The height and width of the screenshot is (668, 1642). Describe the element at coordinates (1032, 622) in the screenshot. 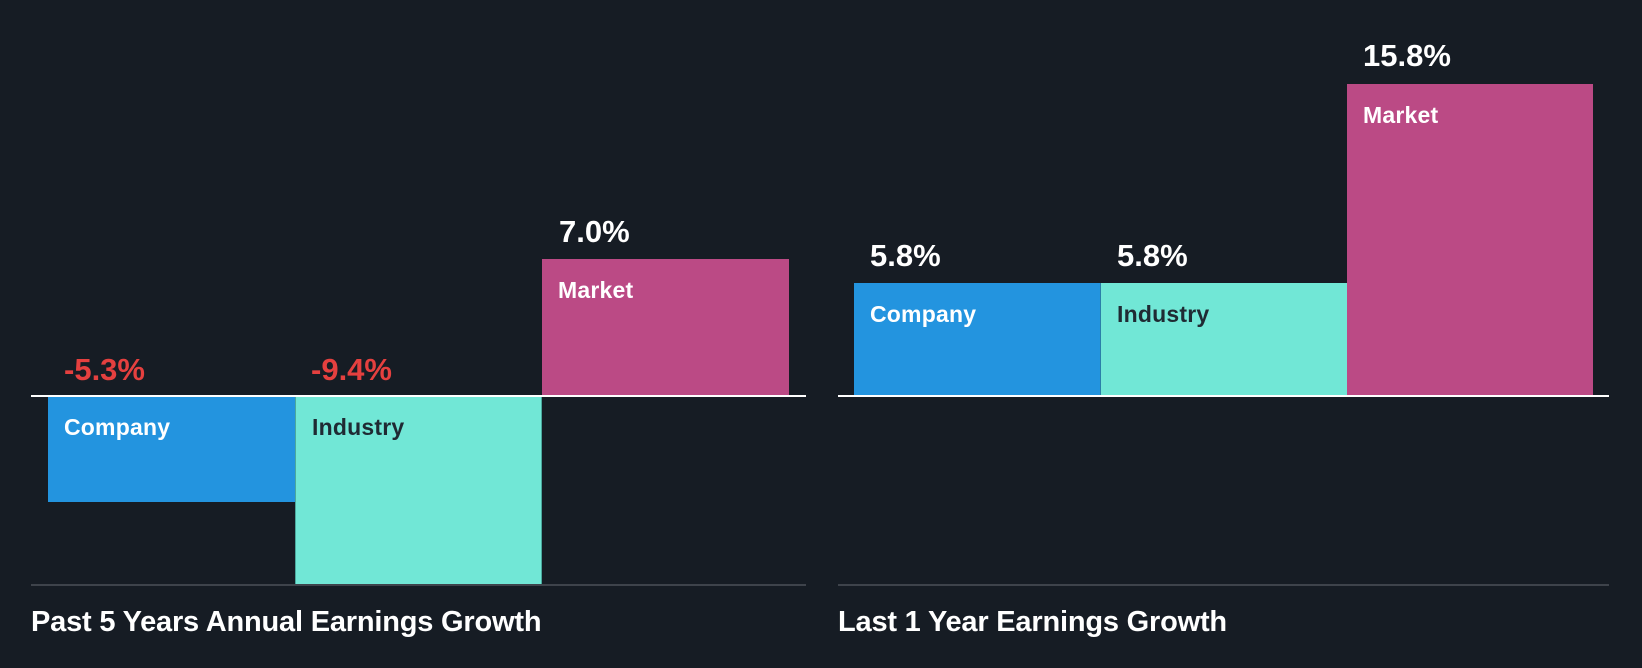

I see `chart-title: Last 1 Year Earnings Growth` at that location.